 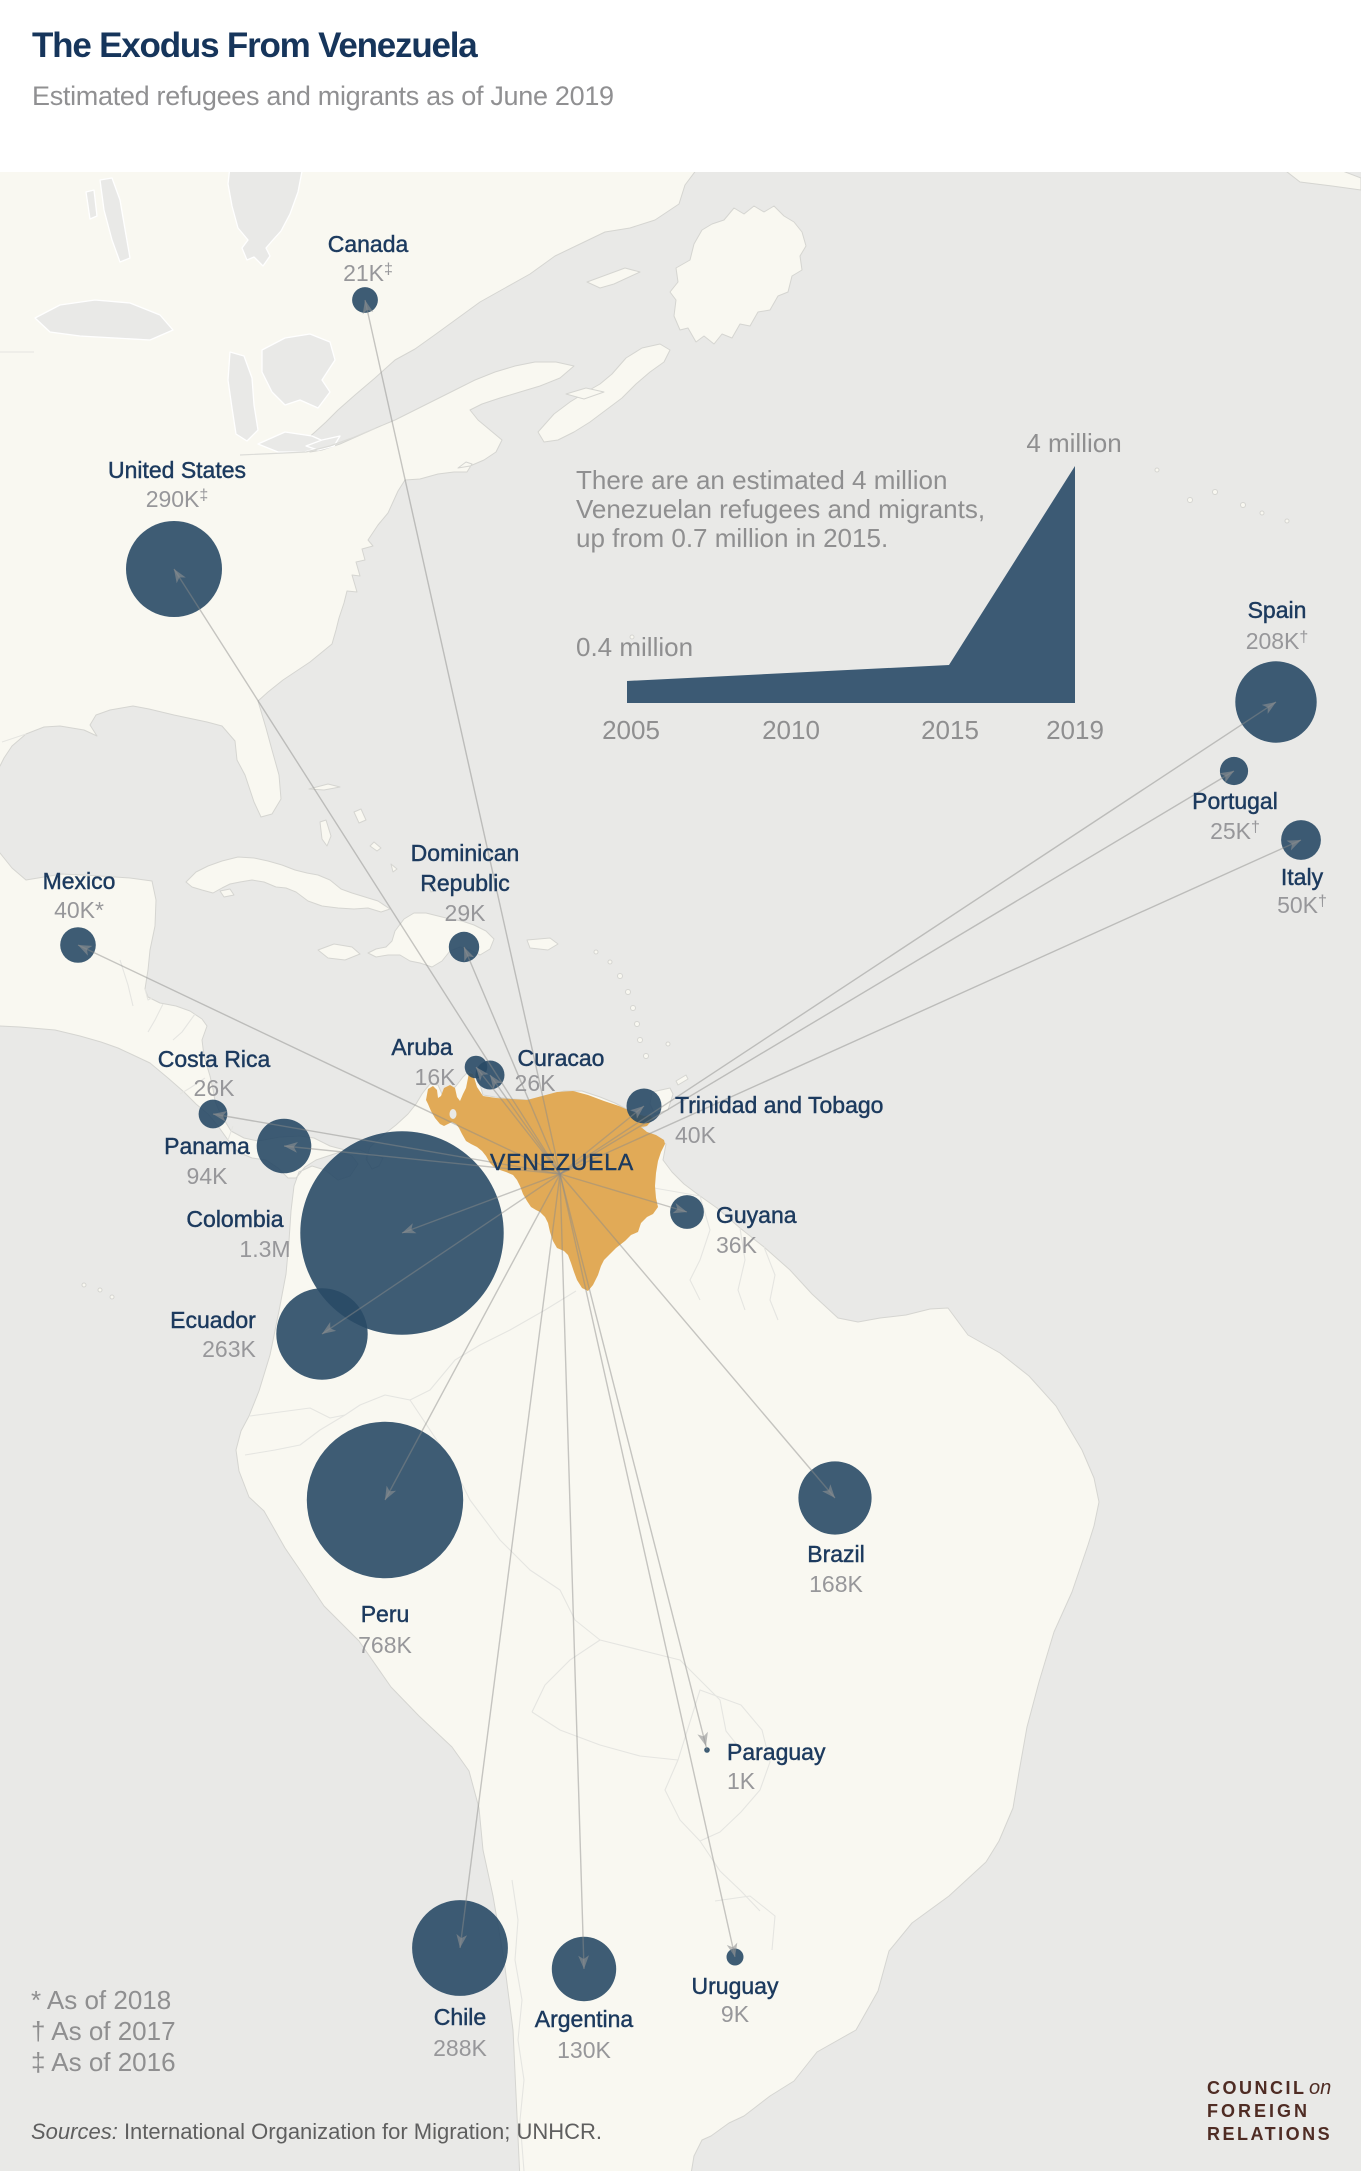 I want to click on svg-text: 168K, so click(x=836, y=1584).